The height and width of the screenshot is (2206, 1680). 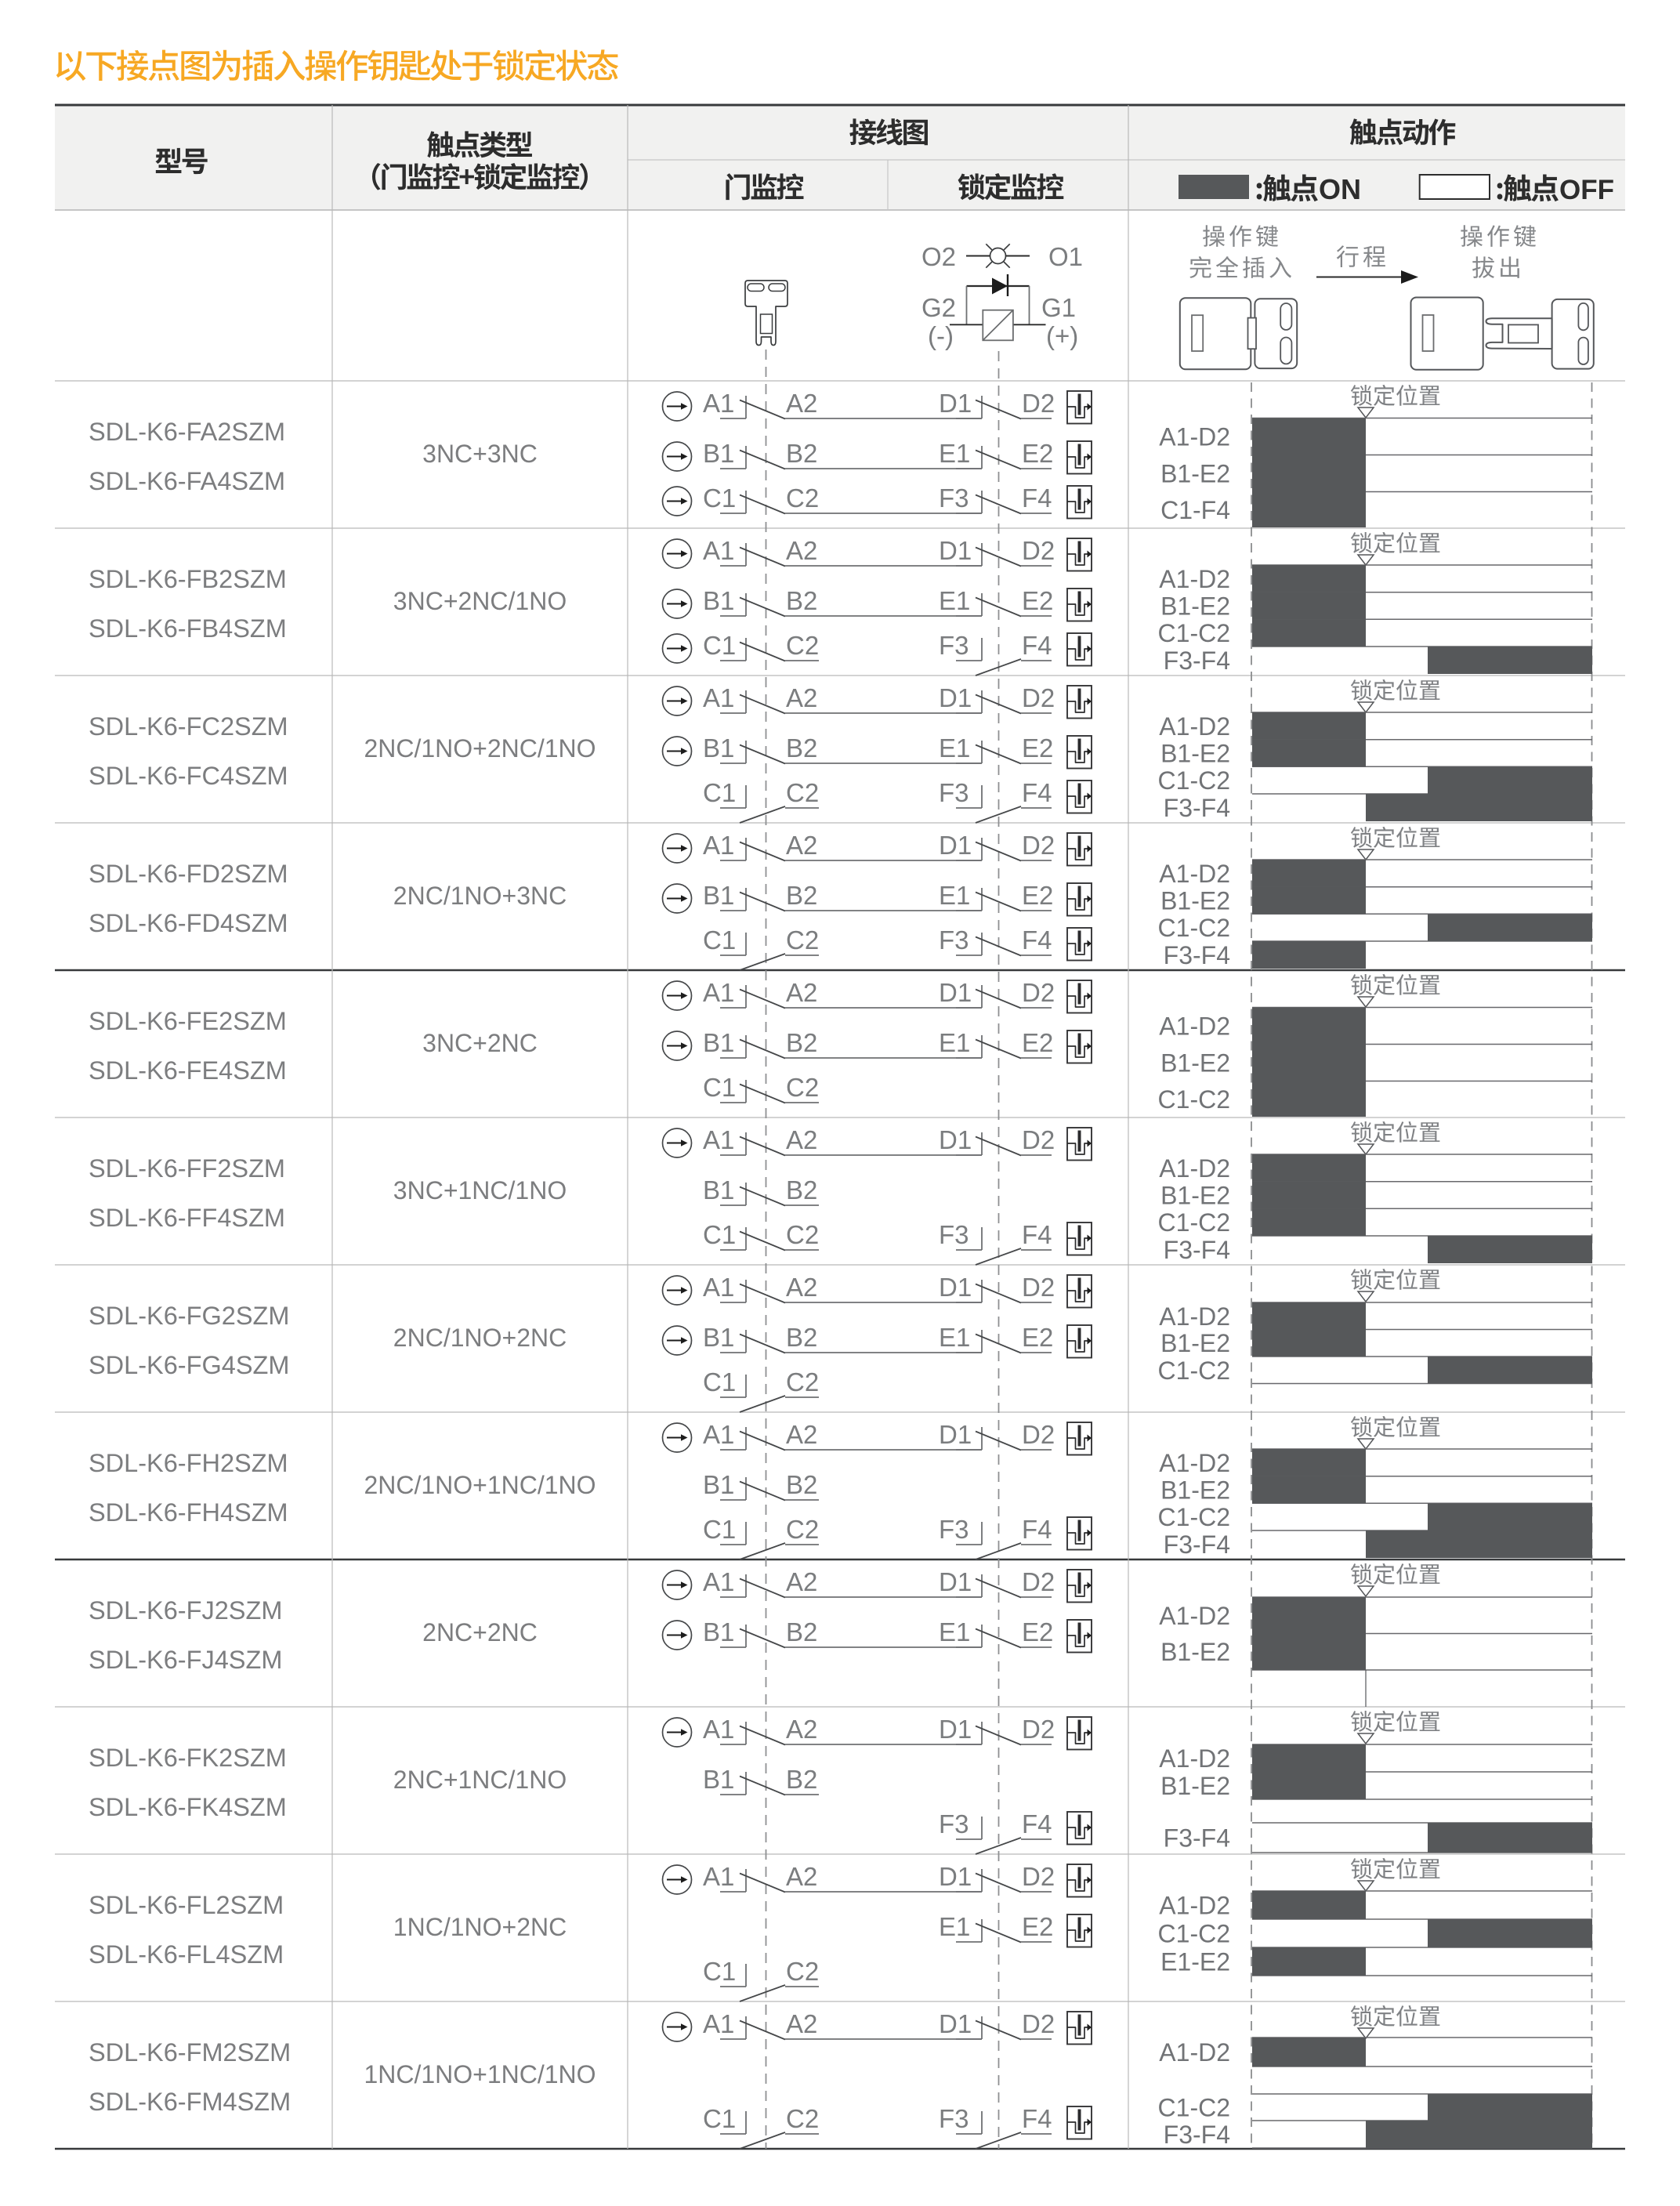 I want to click on svg-text: G1, so click(x=1058, y=307).